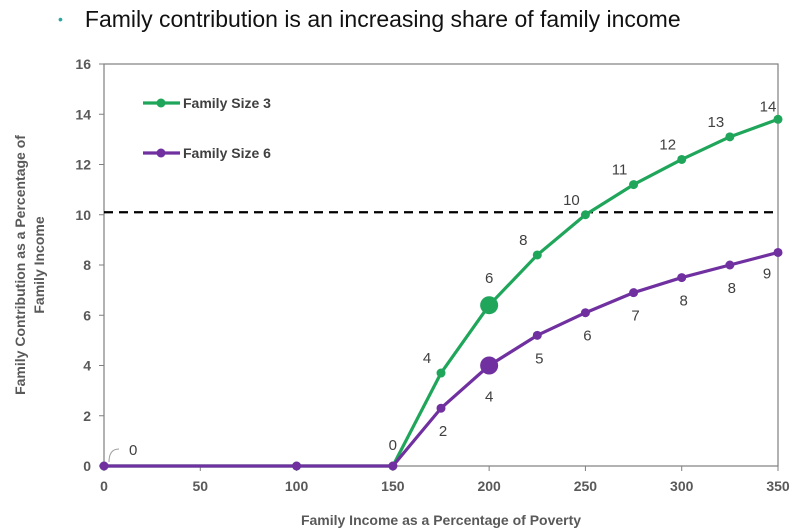  What do you see at coordinates (87, 416) in the screenshot?
I see `y-tick-label: 2` at bounding box center [87, 416].